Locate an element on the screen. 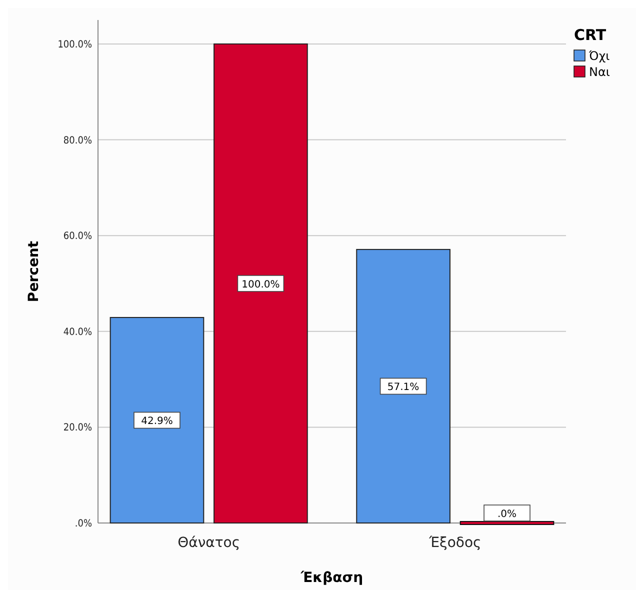  x-axis-title: Έκβαση is located at coordinates (332, 578).